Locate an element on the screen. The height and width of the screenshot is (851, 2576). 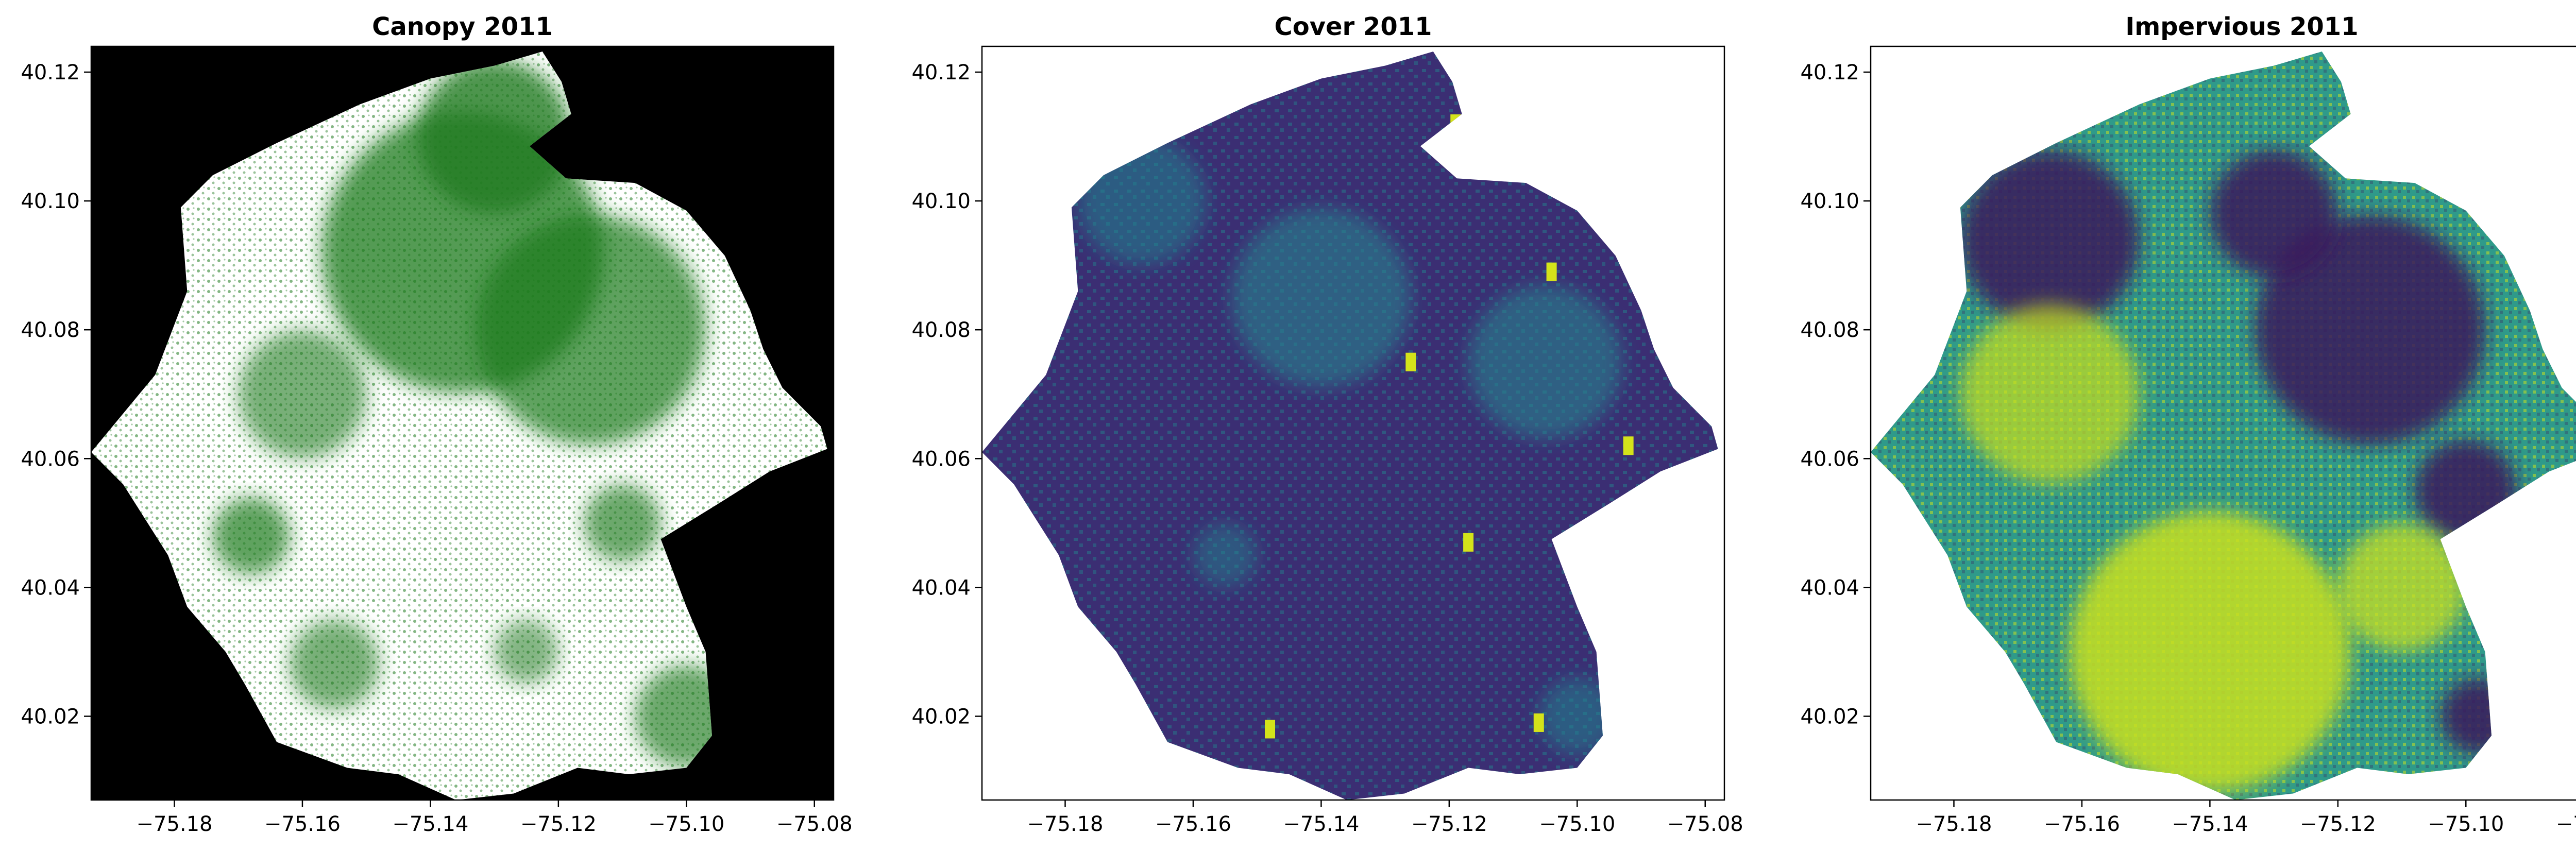
canopy-panel-title: Canopy 2011 is located at coordinates (462, 26).